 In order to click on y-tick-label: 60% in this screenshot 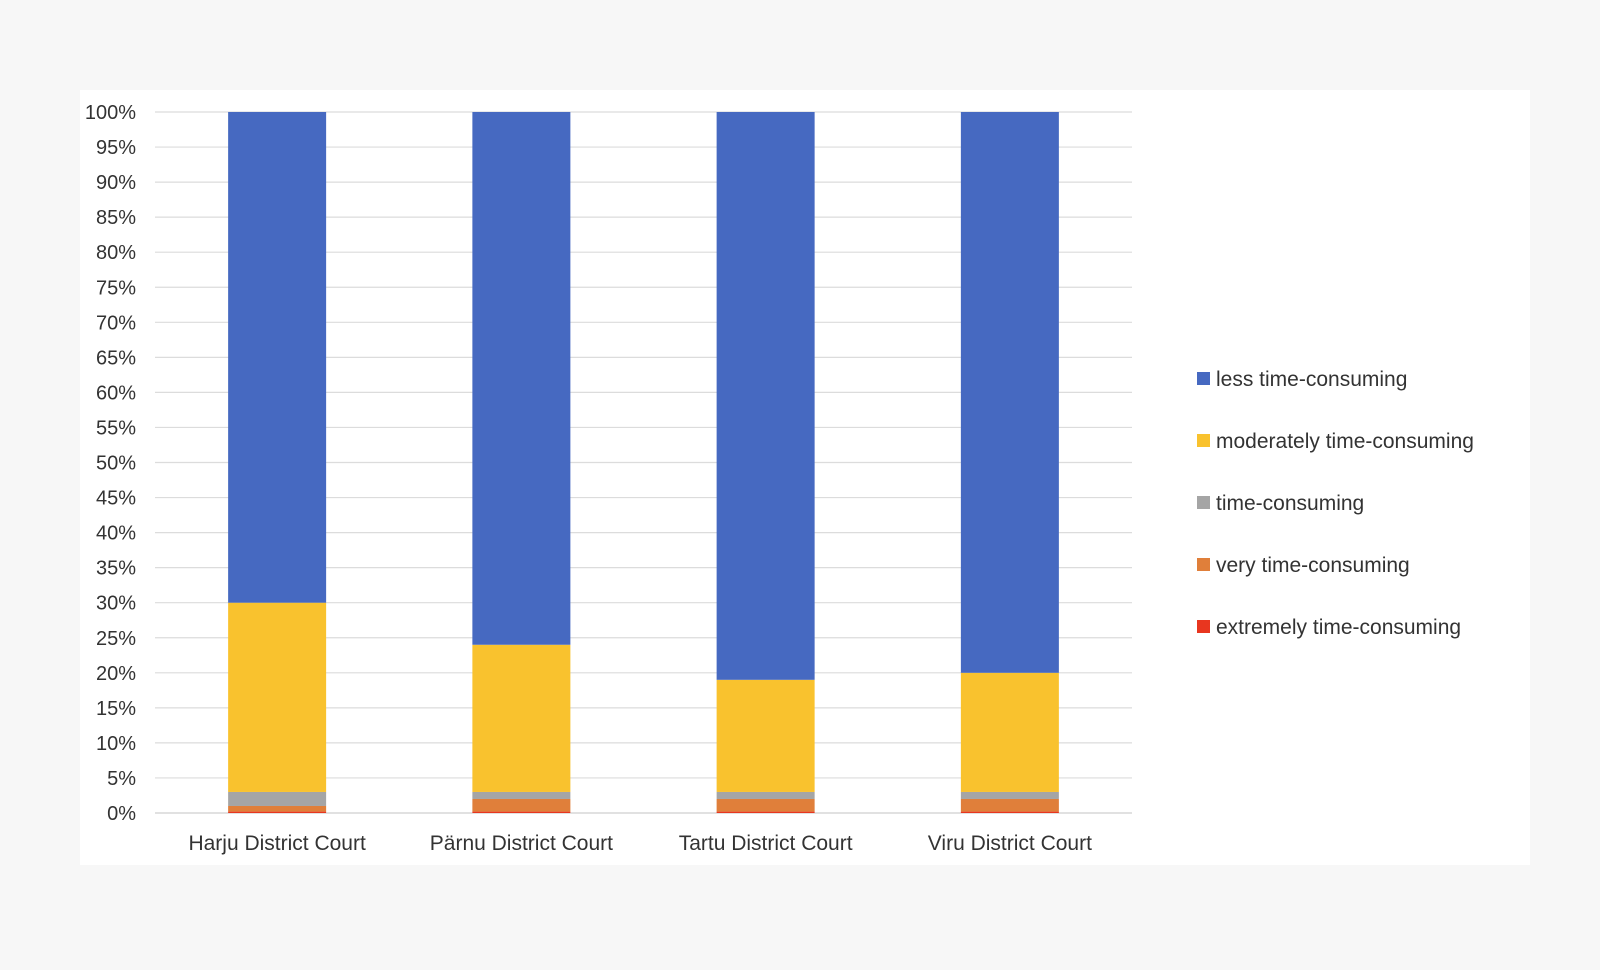, I will do `click(116, 393)`.